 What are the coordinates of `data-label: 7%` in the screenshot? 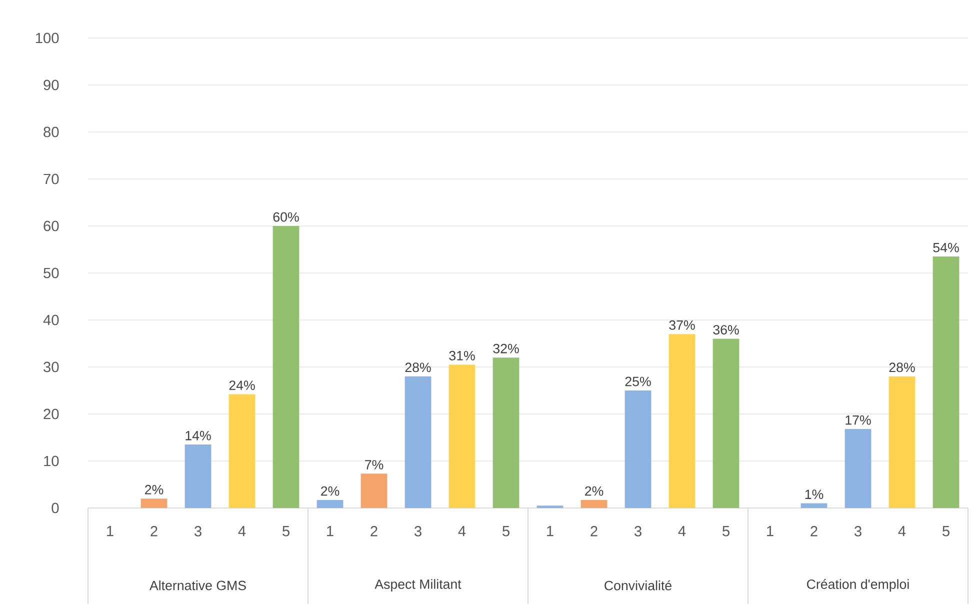 It's located at (374, 465).